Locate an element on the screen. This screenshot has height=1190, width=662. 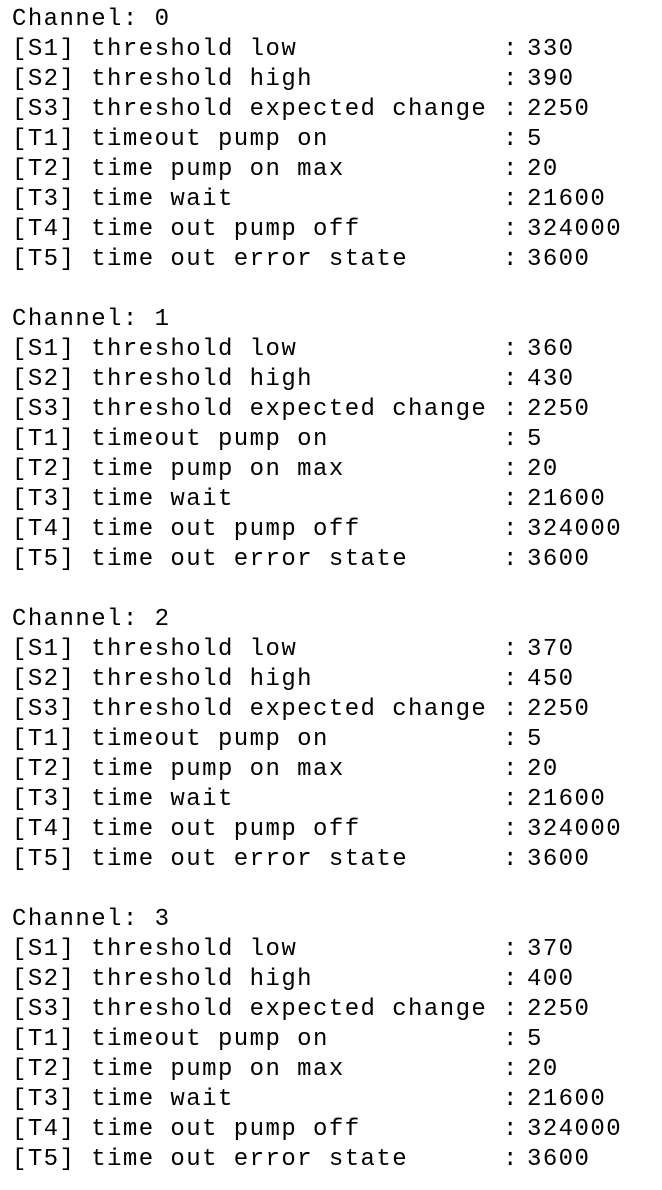
setting-value: 400 is located at coordinates (551, 979).